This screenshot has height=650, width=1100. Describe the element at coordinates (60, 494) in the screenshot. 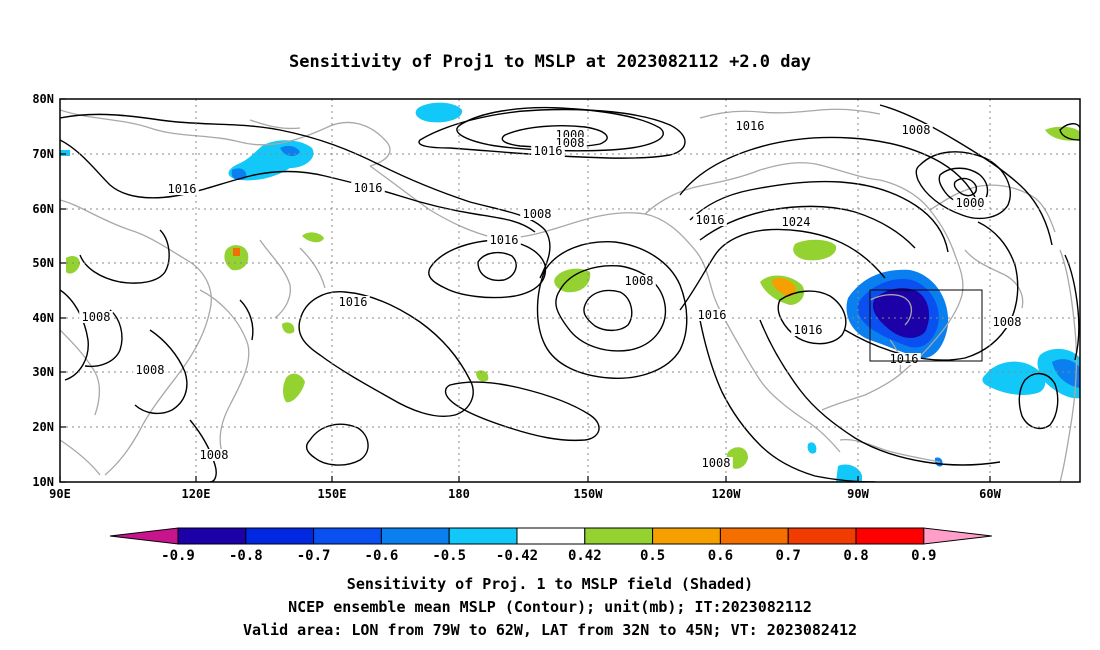

I see `lon-tick-label: 90E` at that location.